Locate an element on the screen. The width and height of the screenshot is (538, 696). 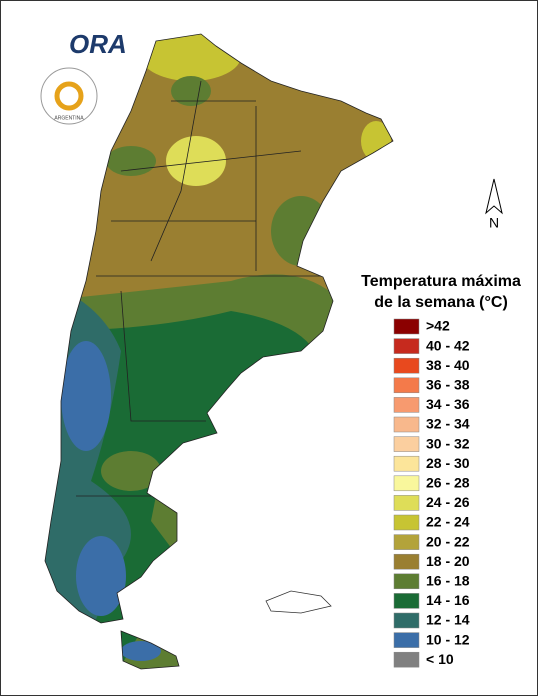
legend-label: 30 - 32 is located at coordinates (448, 443).